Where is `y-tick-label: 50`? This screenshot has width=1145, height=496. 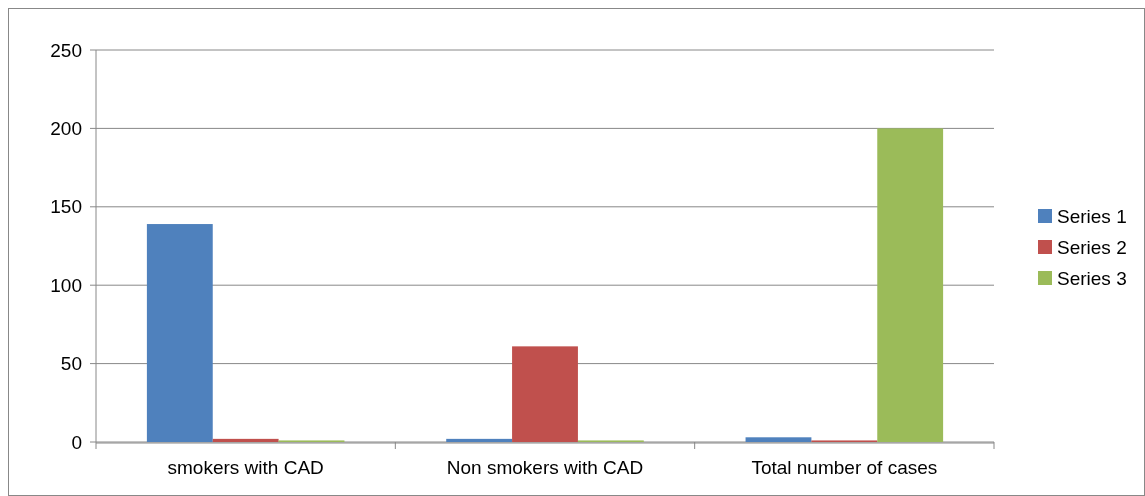
y-tick-label: 50 is located at coordinates (71, 364).